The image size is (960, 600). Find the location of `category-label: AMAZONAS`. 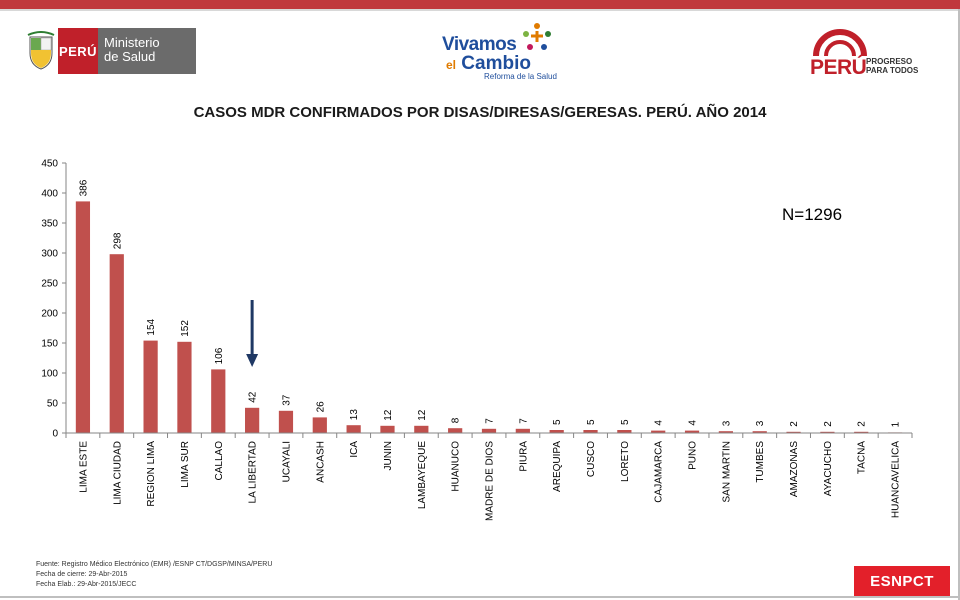

category-label: AMAZONAS is located at coordinates (794, 469).